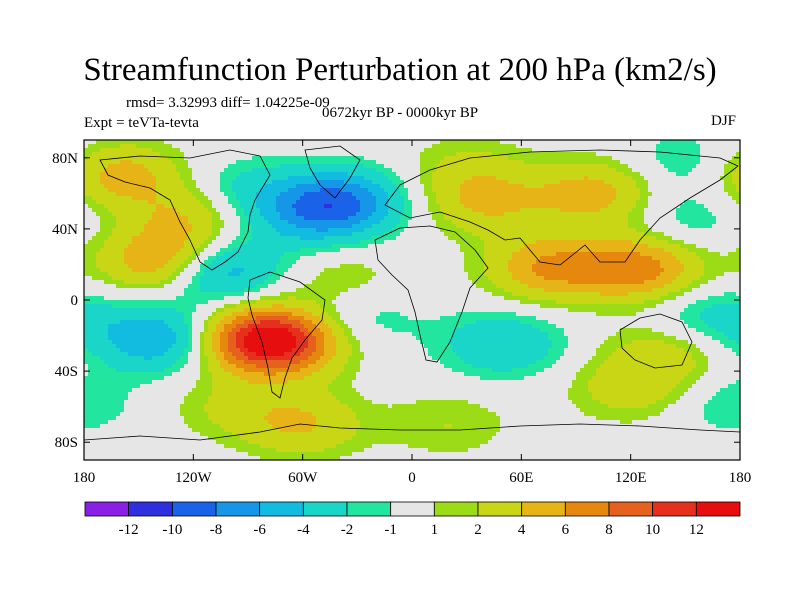 This screenshot has width=800, height=600. I want to click on x-tick-label: 180, so click(84, 478).